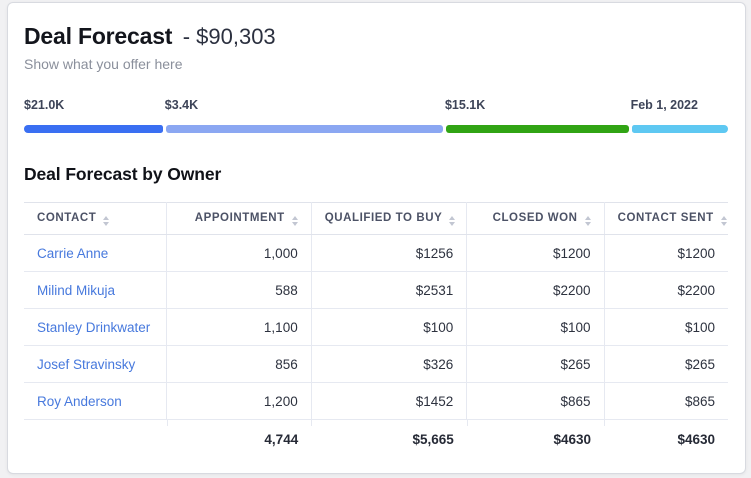 This screenshot has width=751, height=478. Describe the element at coordinates (535, 364) in the screenshot. I see `closed-won-value: $265` at that location.